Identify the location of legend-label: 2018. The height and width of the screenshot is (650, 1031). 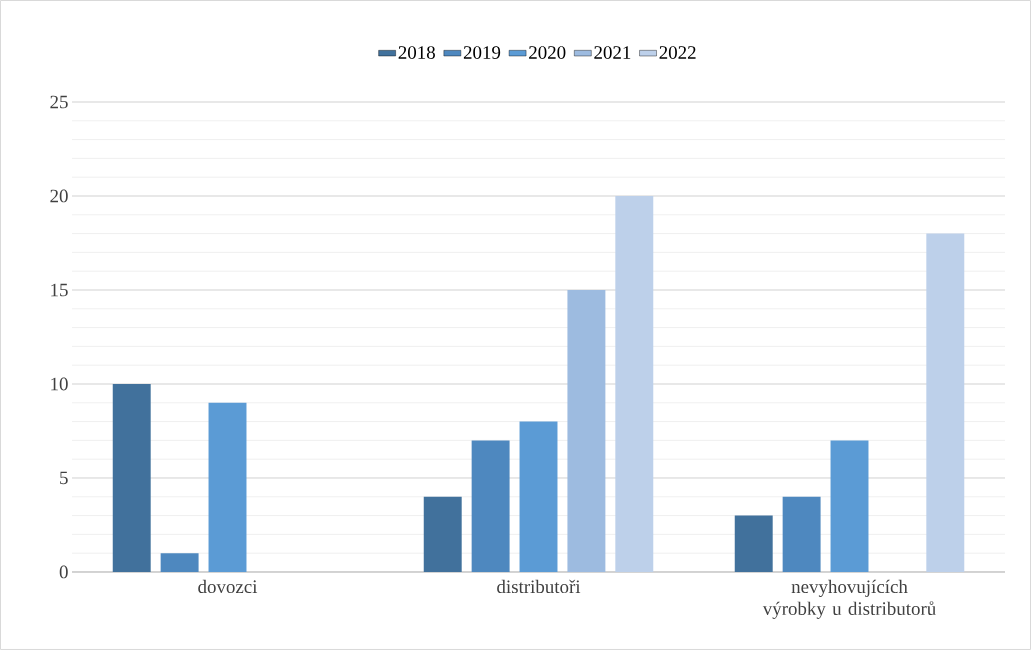
(416, 52).